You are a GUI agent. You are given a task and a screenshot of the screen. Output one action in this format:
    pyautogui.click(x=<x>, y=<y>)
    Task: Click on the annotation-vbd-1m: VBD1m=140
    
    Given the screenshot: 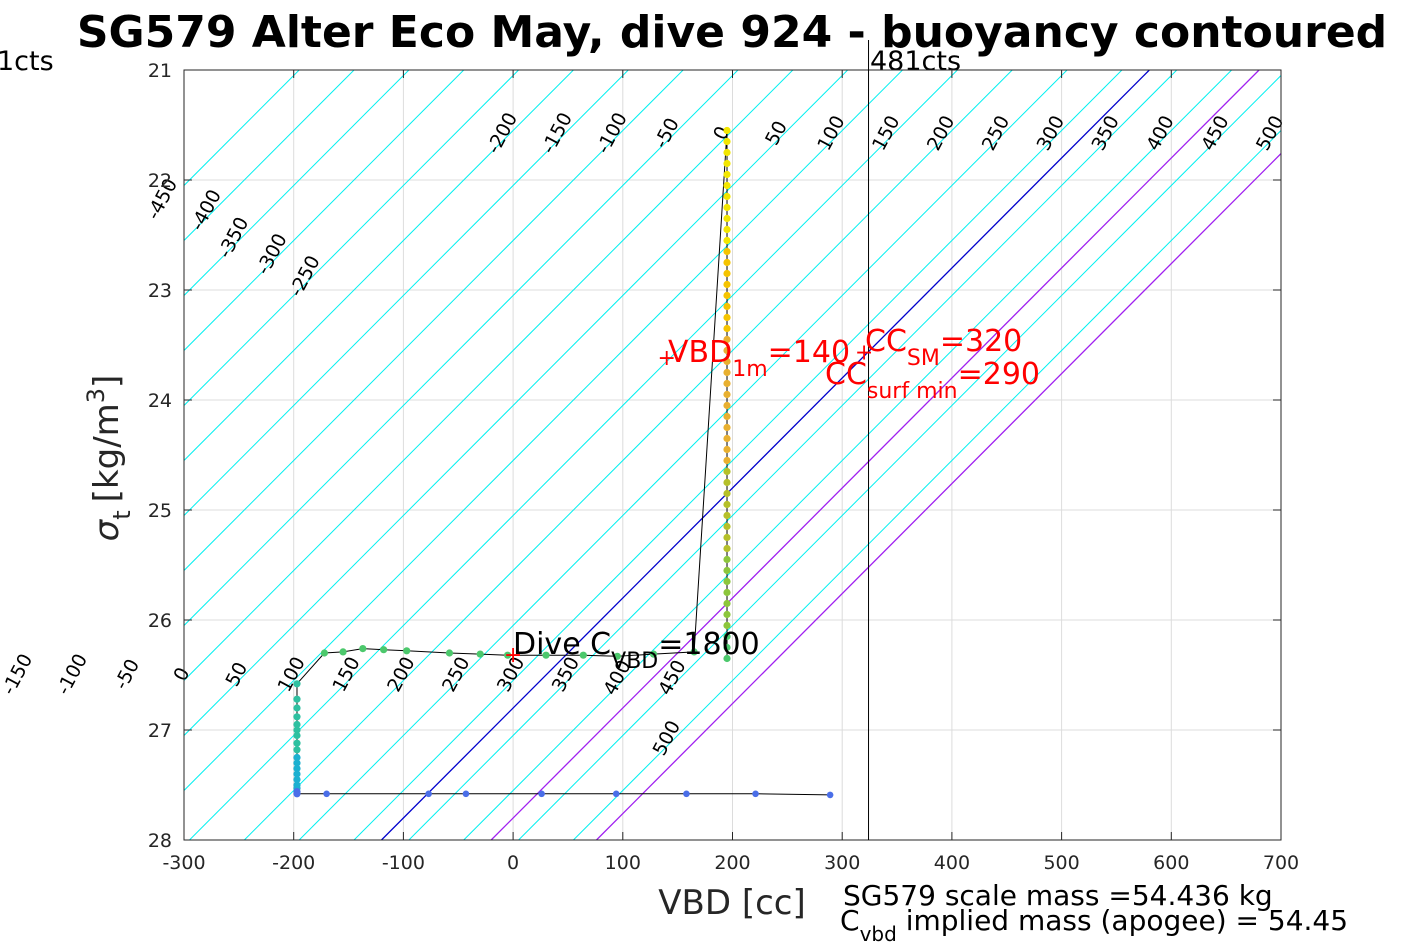 What is the action you would take?
    pyautogui.click(x=759, y=358)
    